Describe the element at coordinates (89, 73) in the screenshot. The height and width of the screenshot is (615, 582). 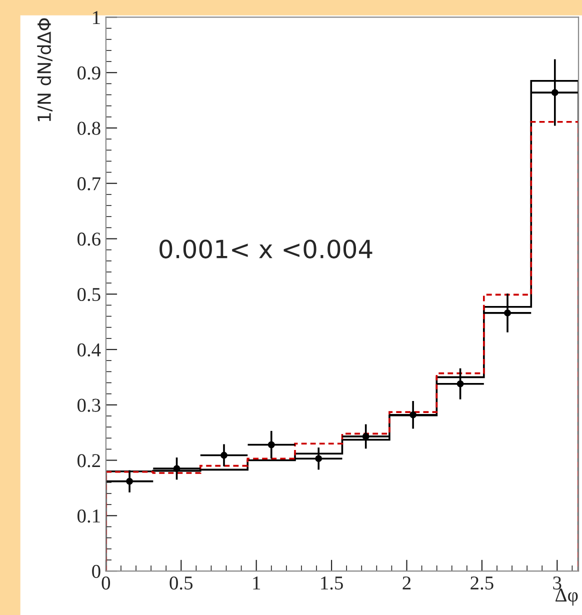
I see `y-tick-label: 0.9` at that location.